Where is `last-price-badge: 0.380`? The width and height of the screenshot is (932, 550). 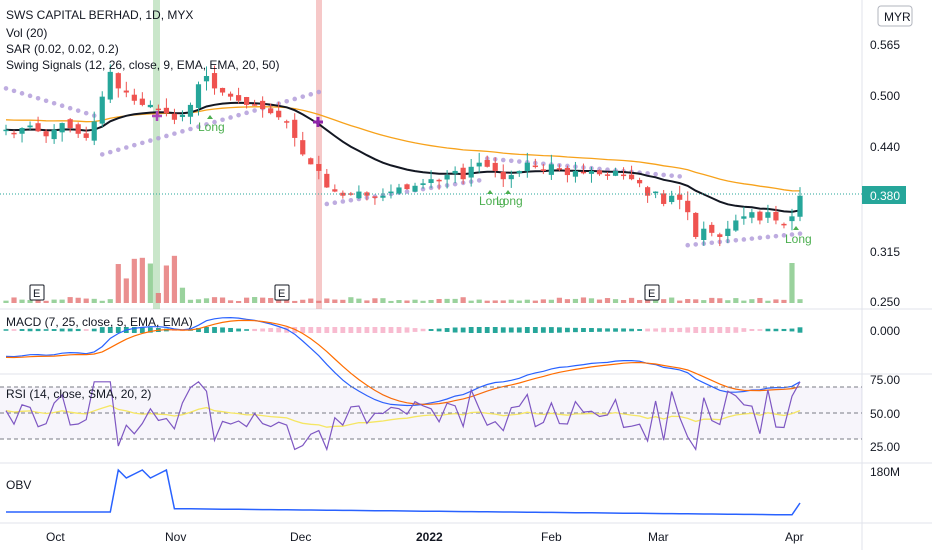 last-price-badge: 0.380 is located at coordinates (884, 195).